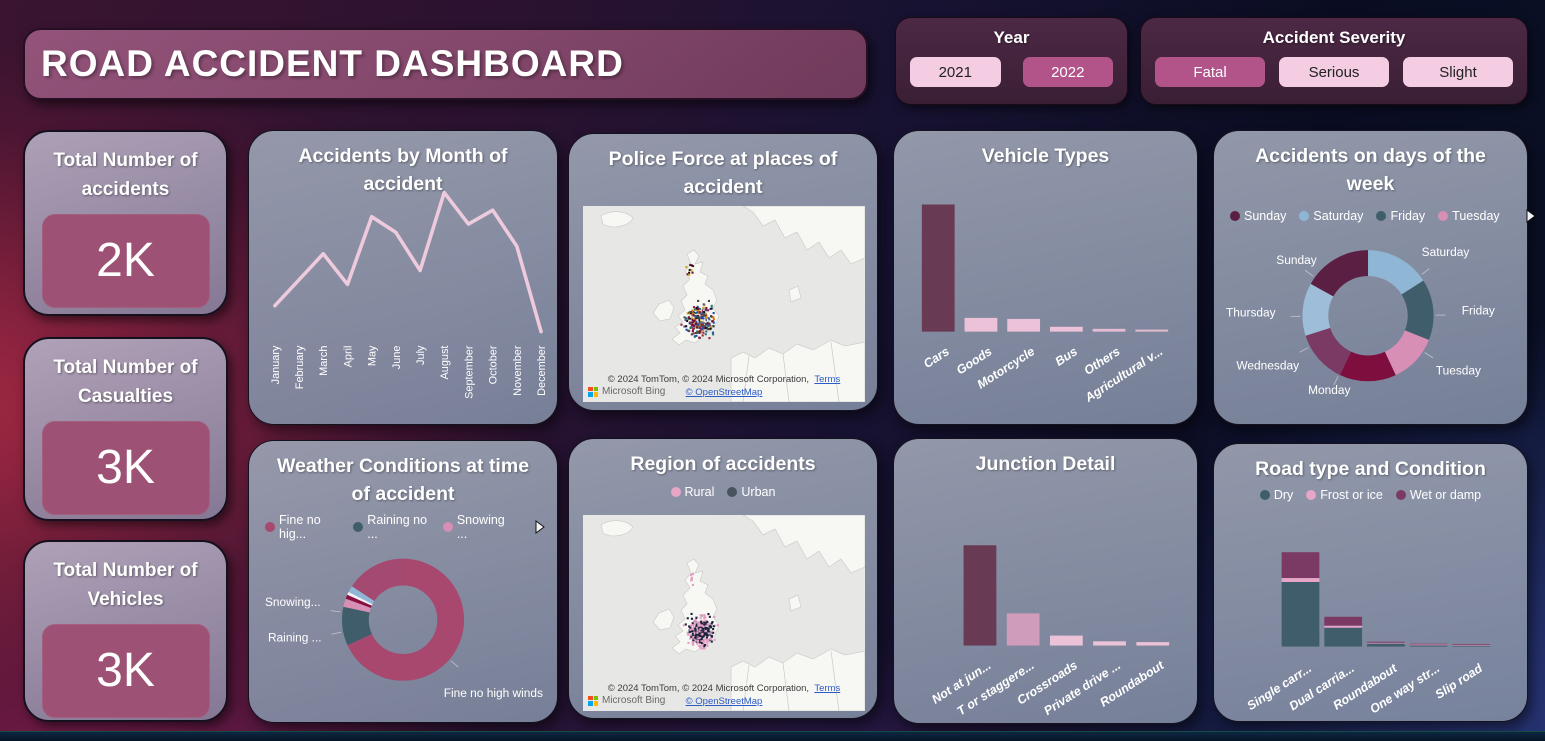  What do you see at coordinates (1023, 629) in the screenshot?
I see `bar-t-or-staggere-` at bounding box center [1023, 629].